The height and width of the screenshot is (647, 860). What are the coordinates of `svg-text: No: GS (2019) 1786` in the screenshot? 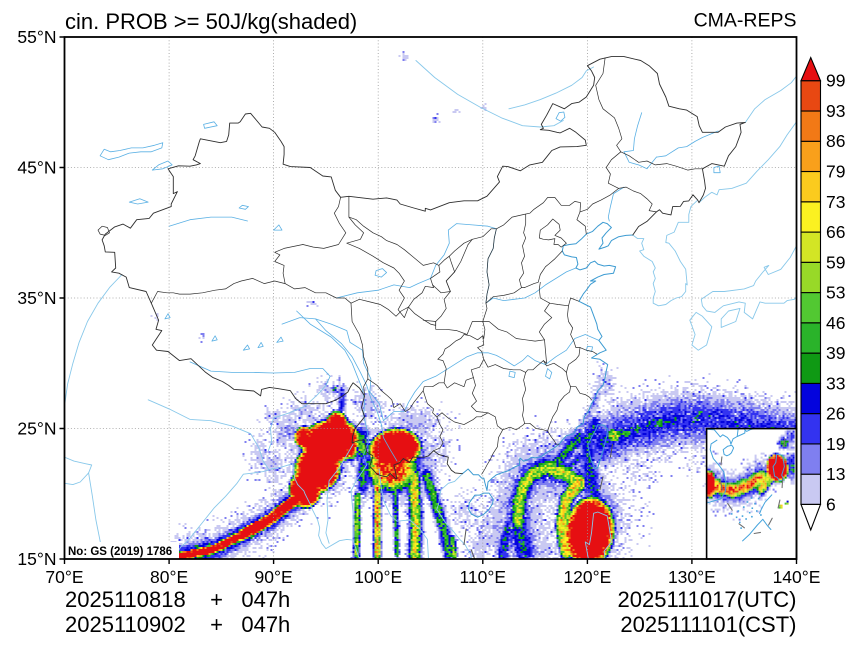 It's located at (120, 552).